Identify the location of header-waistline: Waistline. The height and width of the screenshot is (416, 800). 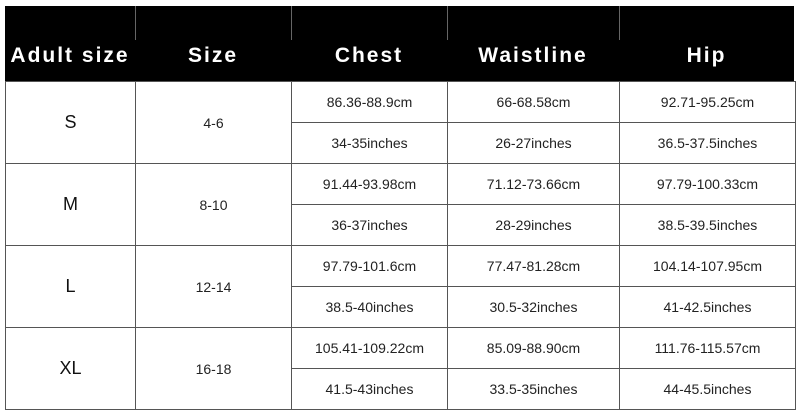
(533, 55).